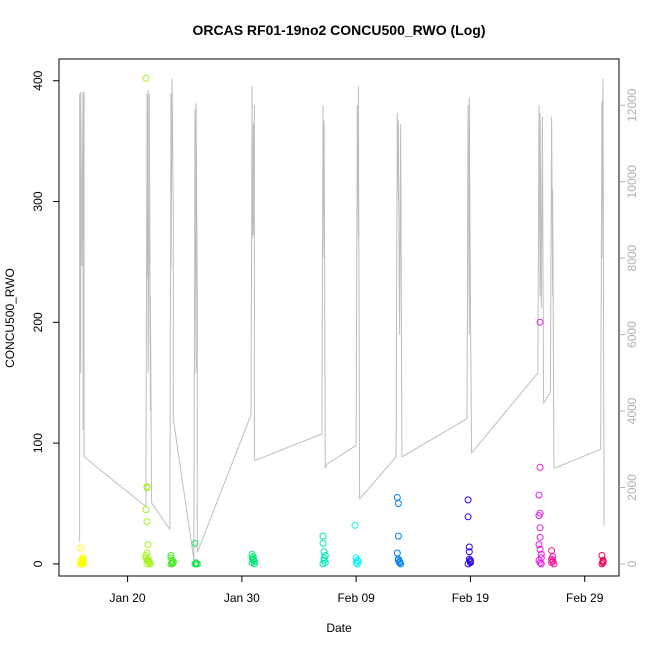 The image size is (650, 650). I want to click on y-tick-label-1: 100, so click(38, 443).